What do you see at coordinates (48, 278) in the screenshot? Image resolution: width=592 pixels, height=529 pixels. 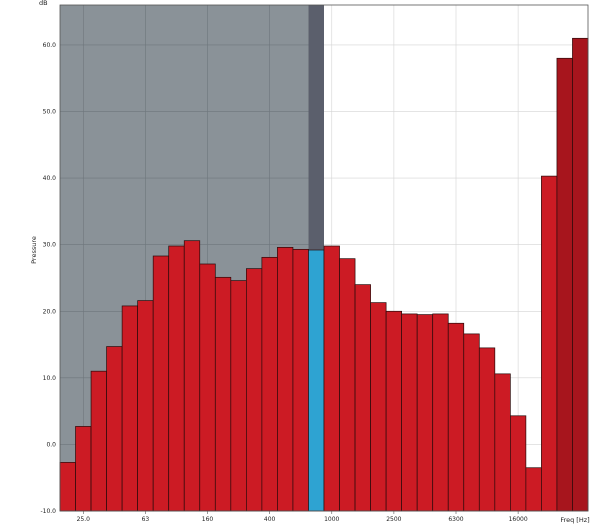 I see `y-axis-ticks: -10.0 0.0 10.0 20.0 30.0 40.0 50.0 60.0` at bounding box center [48, 278].